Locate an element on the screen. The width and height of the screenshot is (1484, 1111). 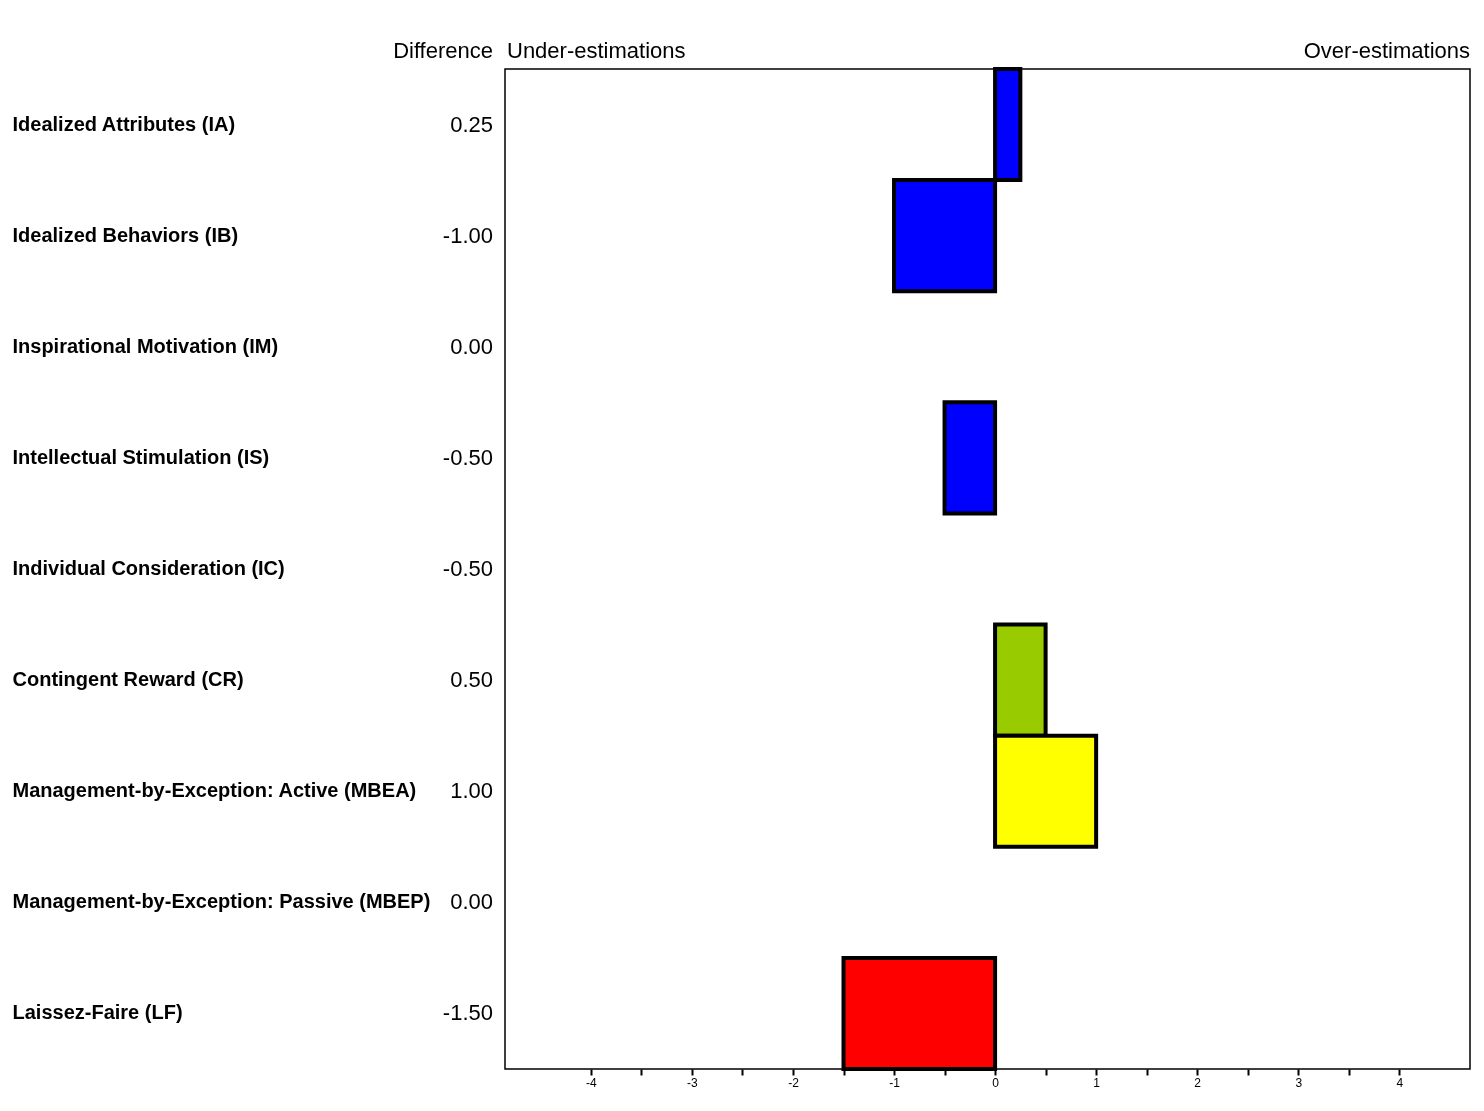
text: Over-estimations is located at coordinates (1386, 50).